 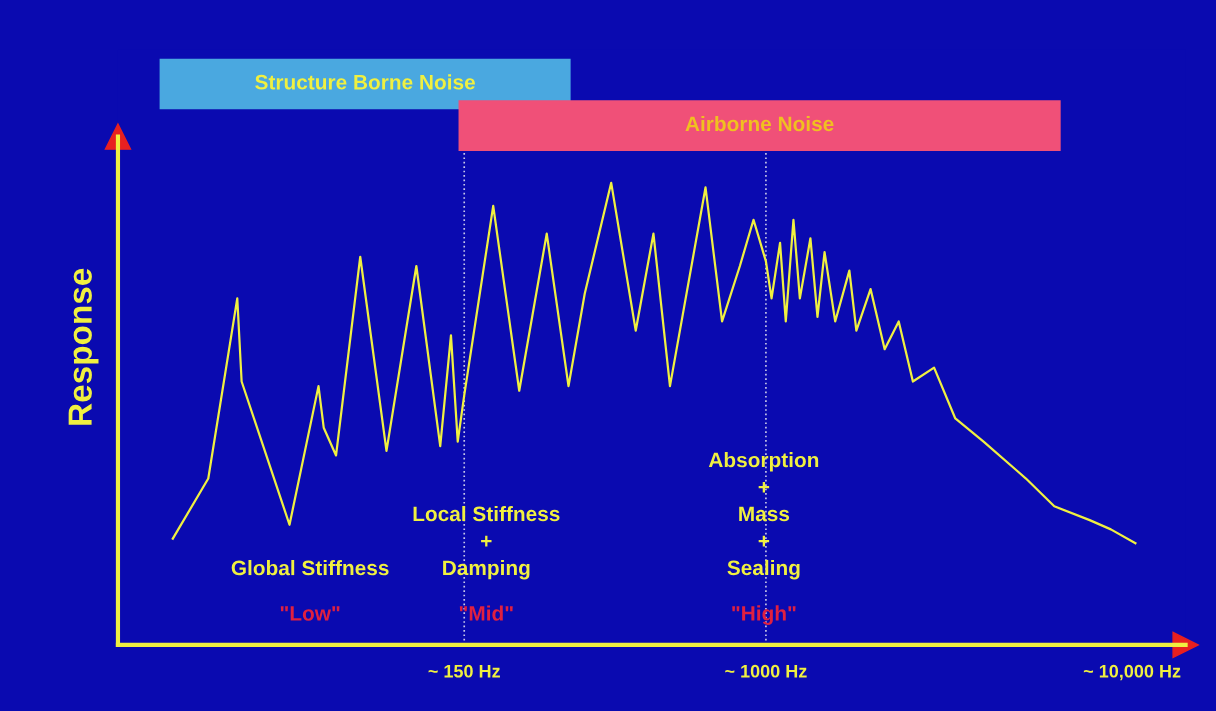 What do you see at coordinates (486, 542) in the screenshot?
I see `annotation: Local Stiffness + Damping` at bounding box center [486, 542].